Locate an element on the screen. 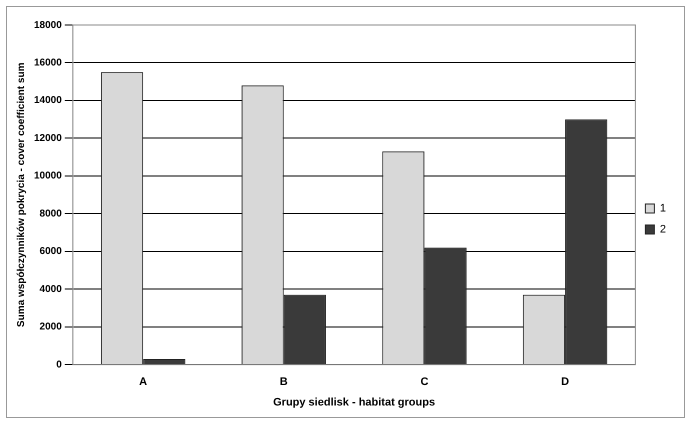  legend-label: 1 is located at coordinates (663, 208).